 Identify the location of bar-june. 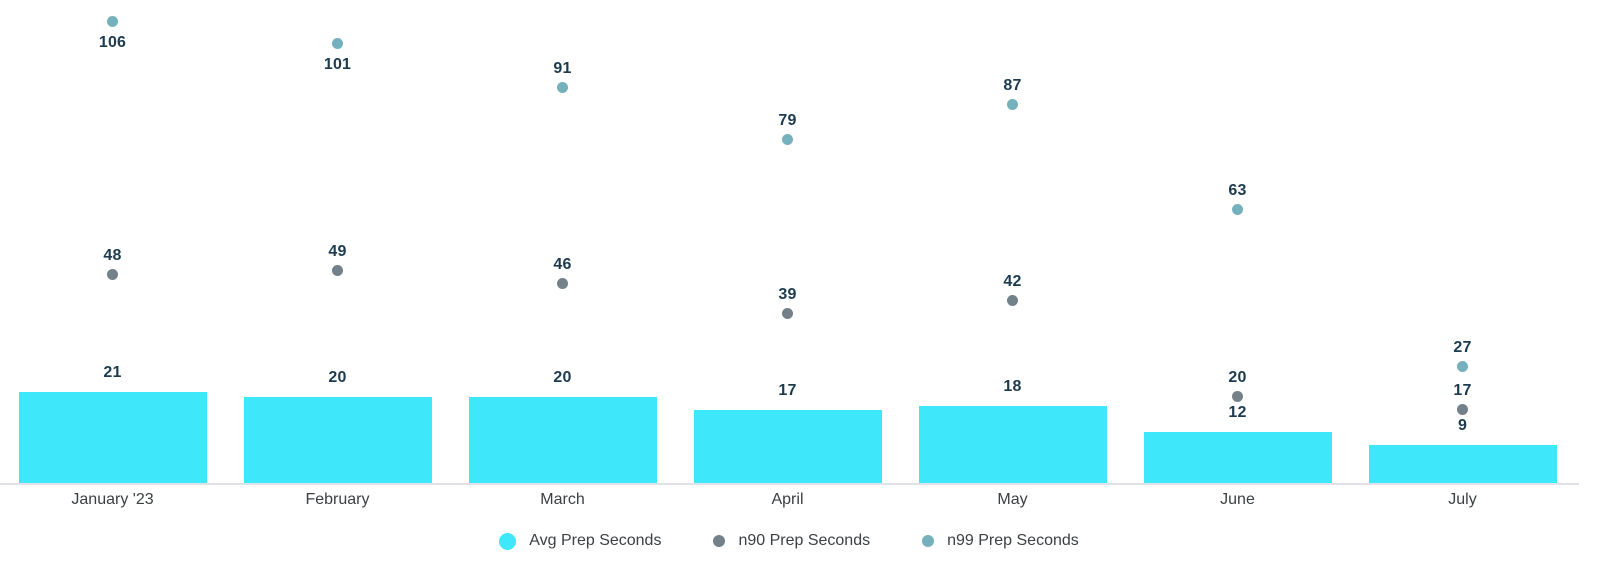
(1237, 457).